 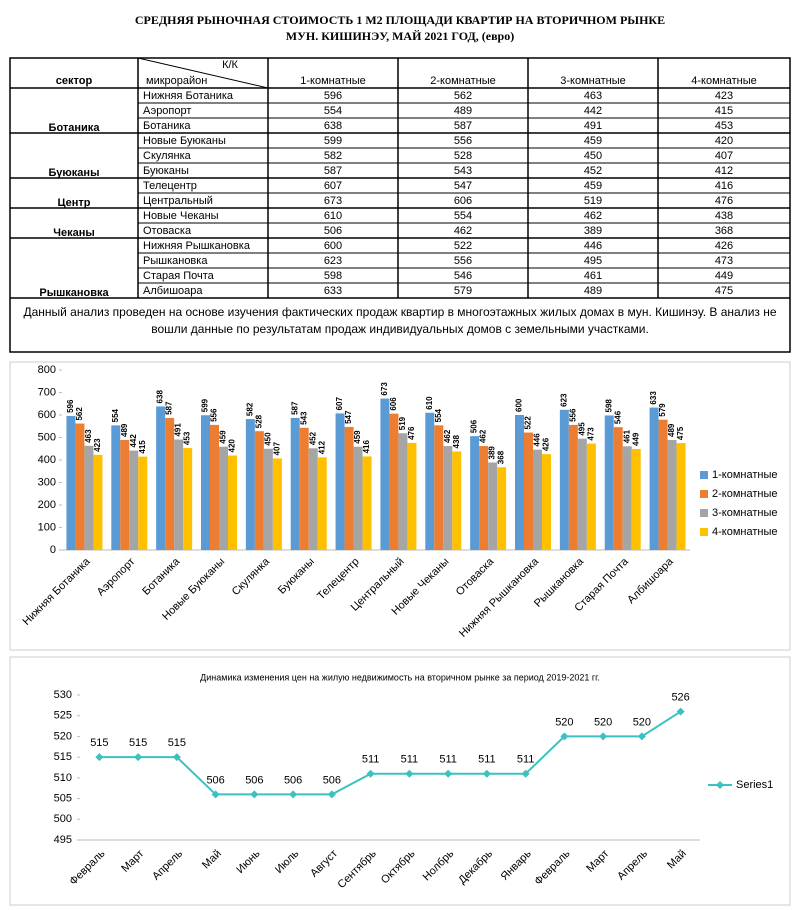 I want to click on value-cell: 475, so click(x=724, y=291).